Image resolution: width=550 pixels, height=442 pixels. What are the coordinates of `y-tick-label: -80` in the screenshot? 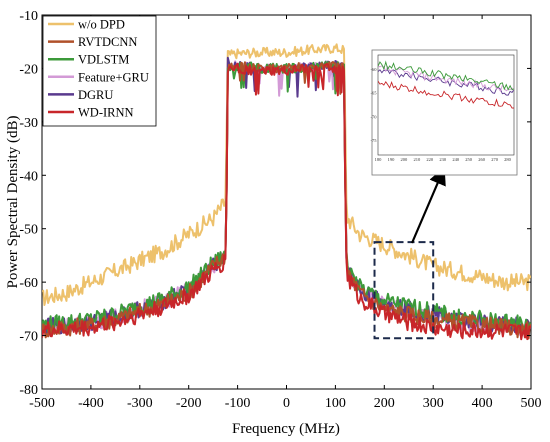 It's located at (28, 390).